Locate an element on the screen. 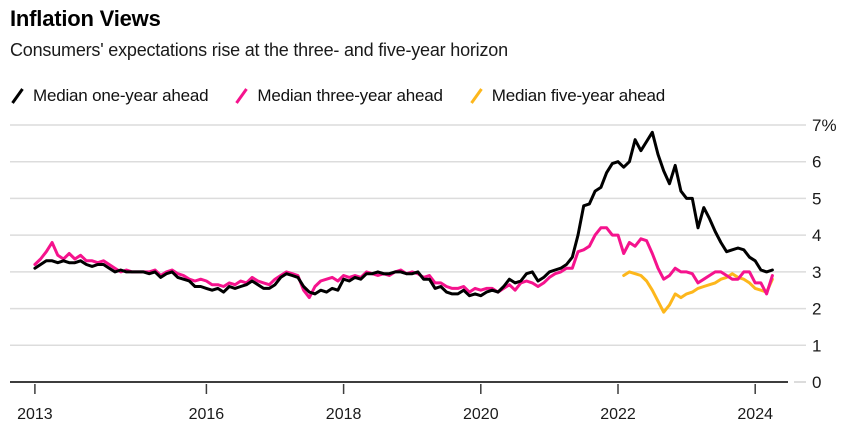 This screenshot has height=439, width=850. y-axis-label-1: 1 is located at coordinates (816, 345).